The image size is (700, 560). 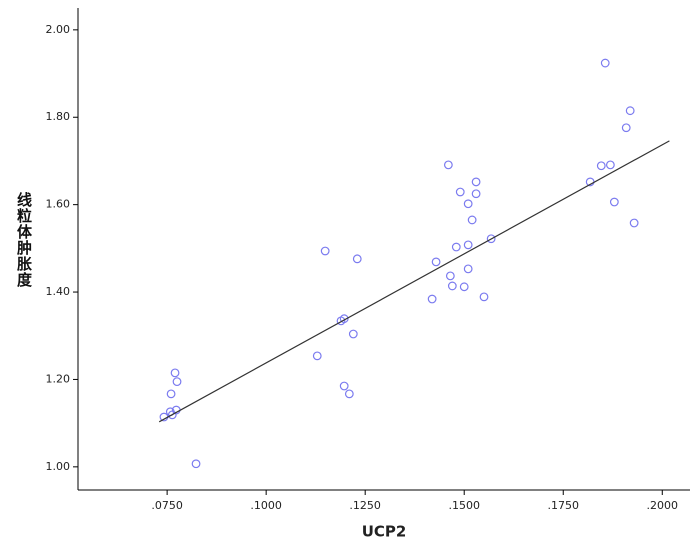 What do you see at coordinates (24, 240) in the screenshot?
I see `y-axis-label: 线粒体肿胀度` at bounding box center [24, 240].